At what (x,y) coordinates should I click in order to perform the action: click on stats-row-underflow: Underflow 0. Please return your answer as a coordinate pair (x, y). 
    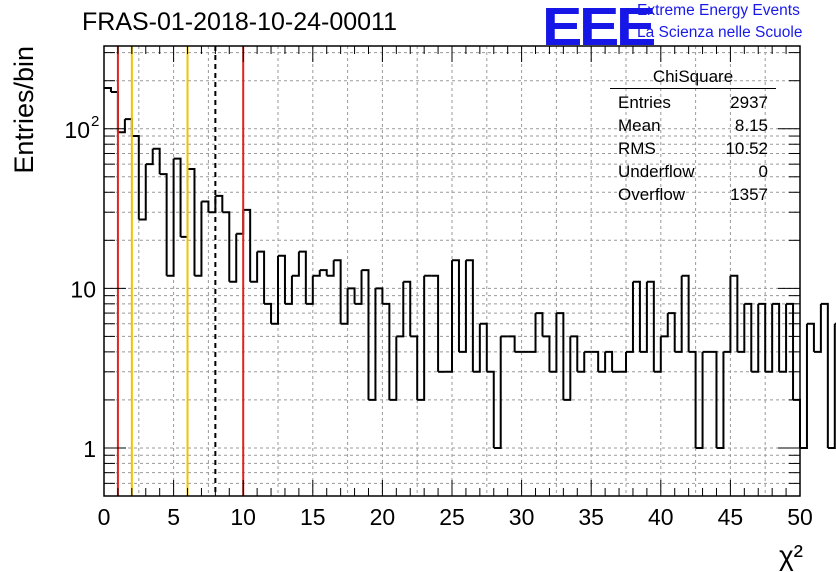
    Looking at the image, I should click on (693, 171).